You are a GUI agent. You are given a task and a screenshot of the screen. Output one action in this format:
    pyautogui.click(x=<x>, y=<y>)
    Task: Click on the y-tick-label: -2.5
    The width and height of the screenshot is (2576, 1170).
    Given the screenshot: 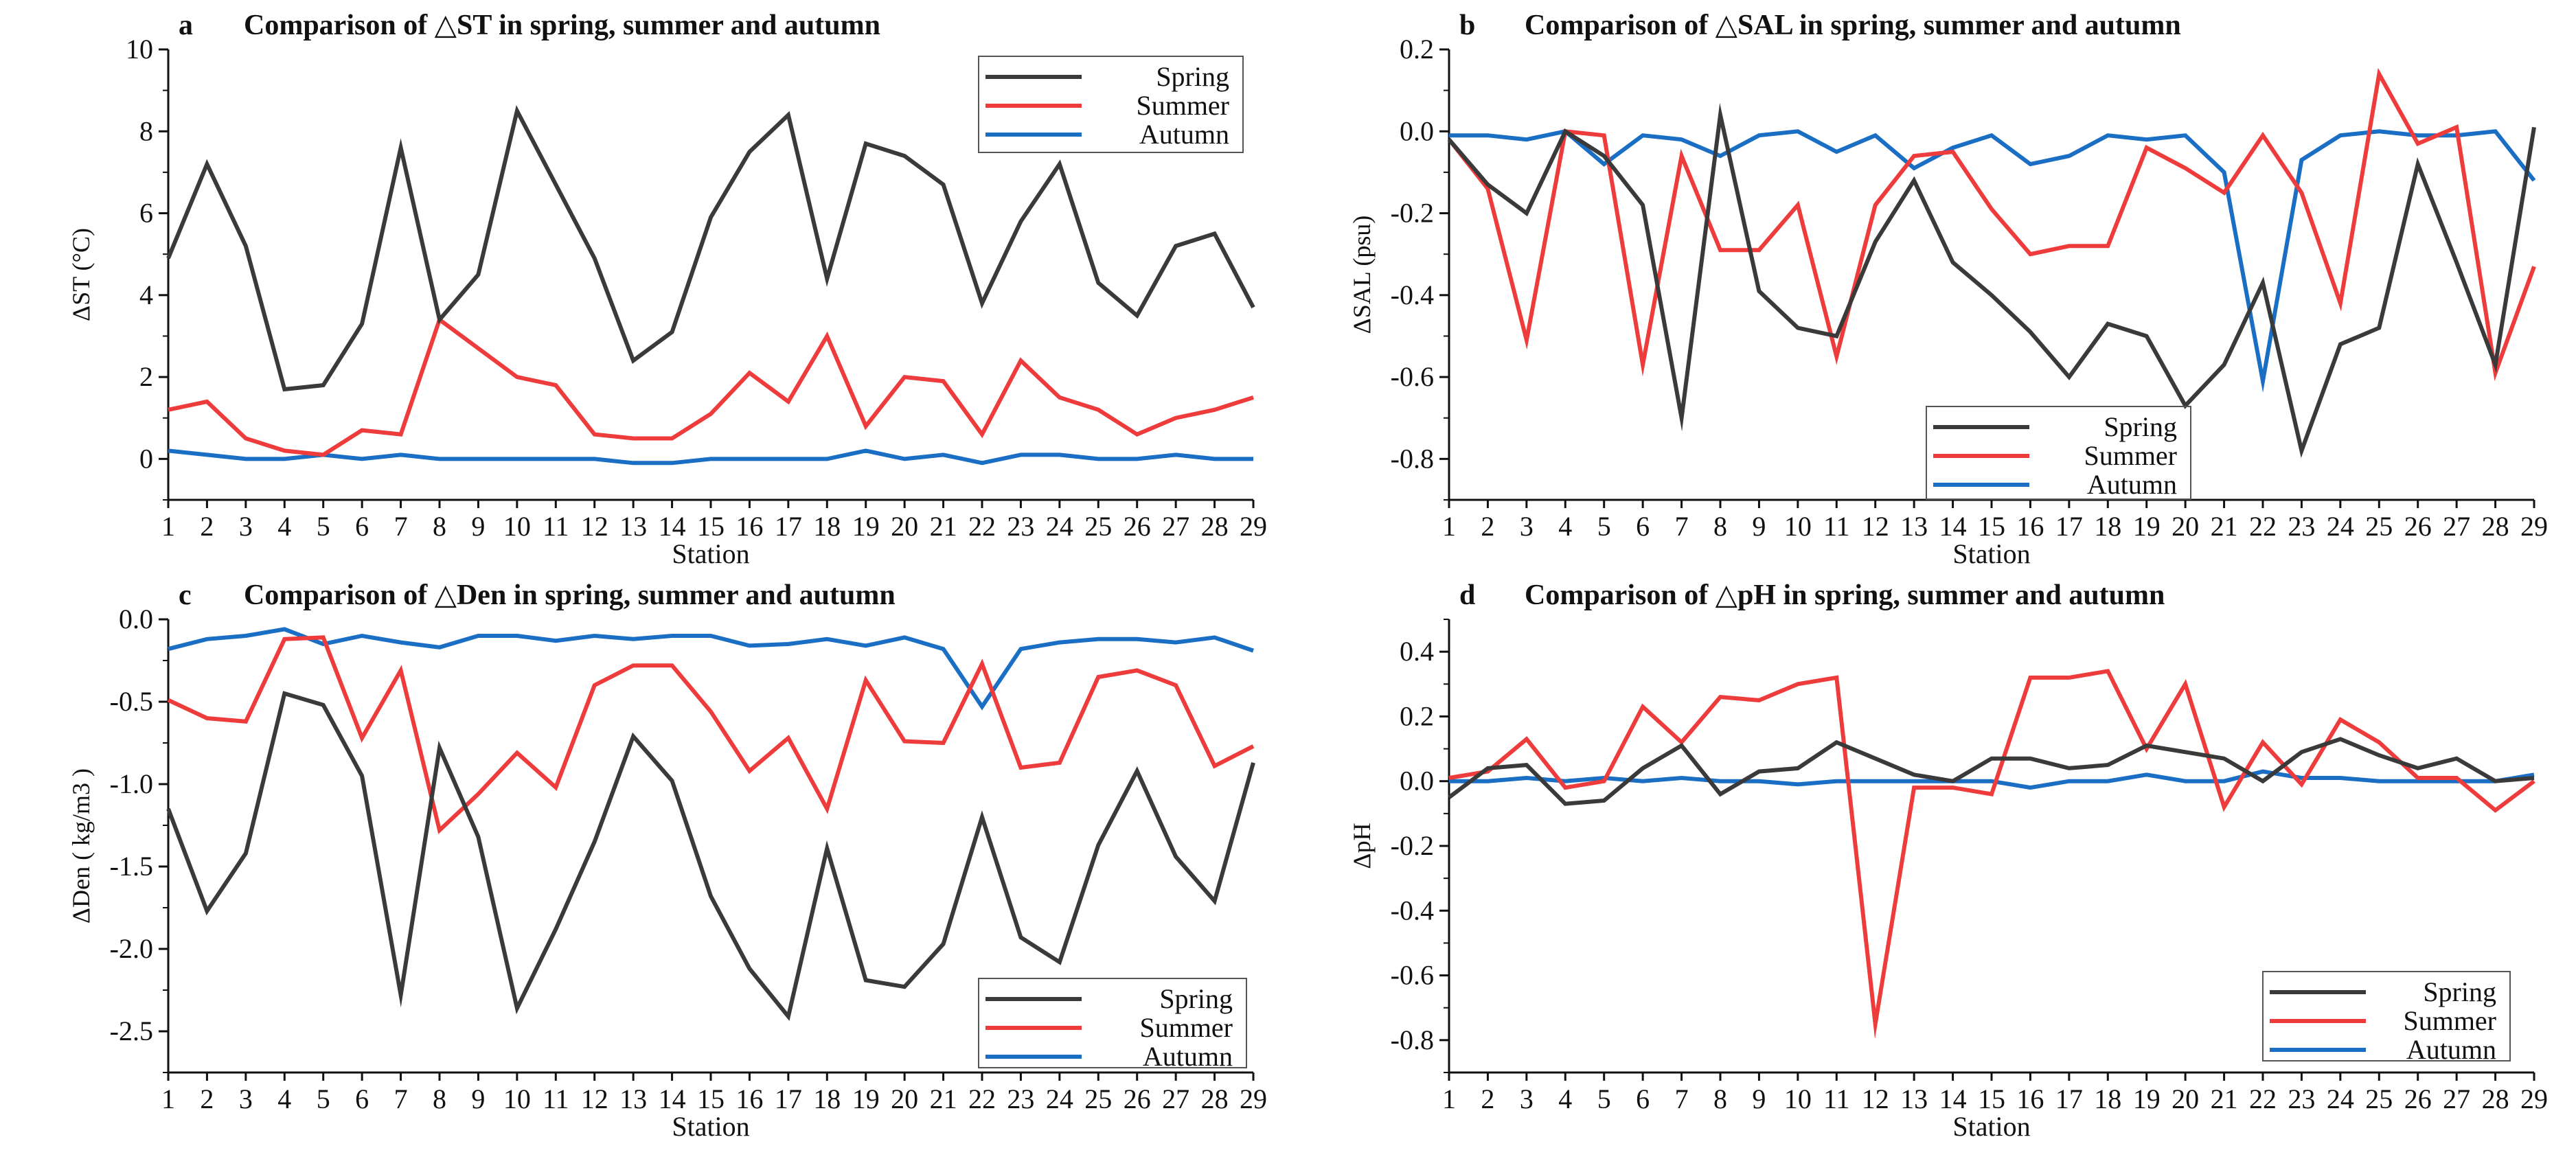 What is the action you would take?
    pyautogui.click(x=131, y=1031)
    